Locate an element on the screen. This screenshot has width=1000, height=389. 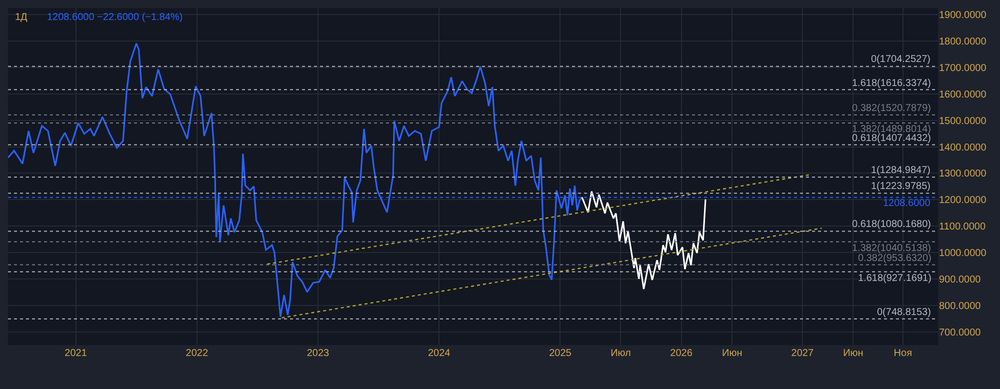
x-tick-label: 2027 is located at coordinates (802, 353).